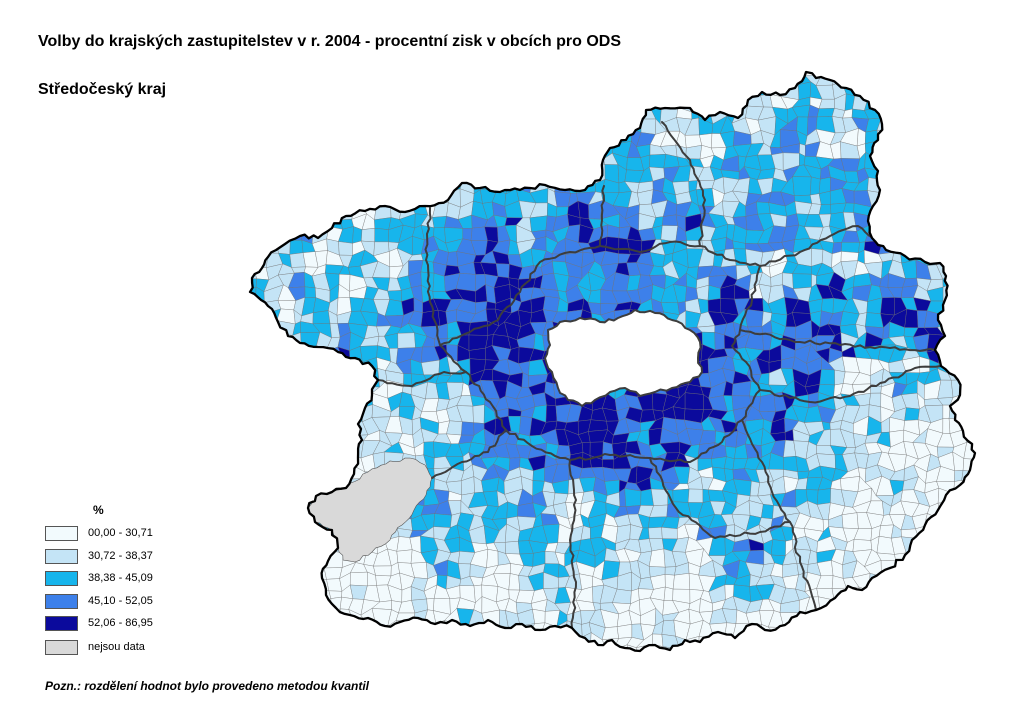 Image resolution: width=1024 pixels, height=725 pixels. I want to click on region-name: Středočeský kraj, so click(102, 89).